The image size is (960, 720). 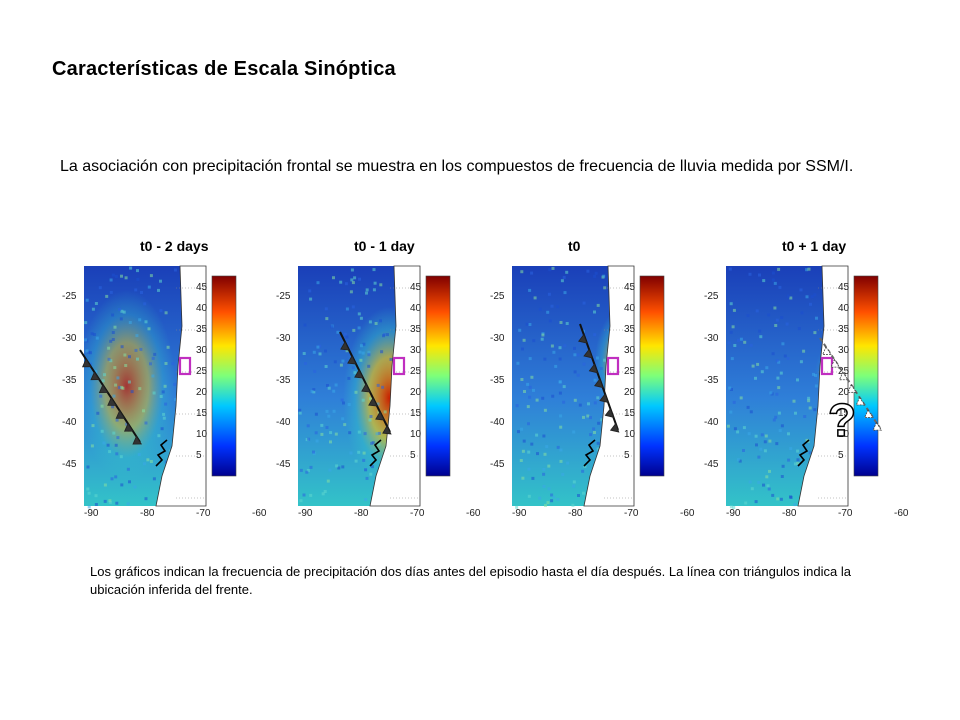 I want to click on slide-title: Características de Escala Sinóptica, so click(x=224, y=69).